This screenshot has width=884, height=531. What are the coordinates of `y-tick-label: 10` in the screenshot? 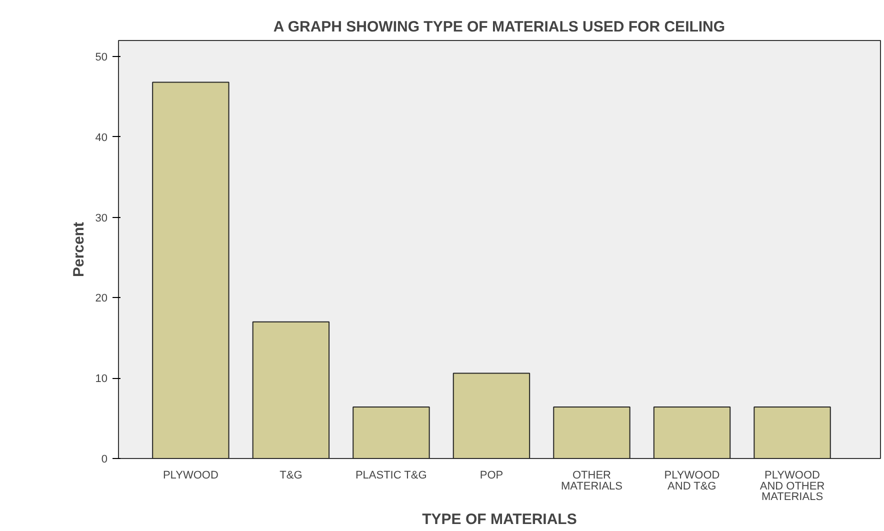 It's located at (101, 379).